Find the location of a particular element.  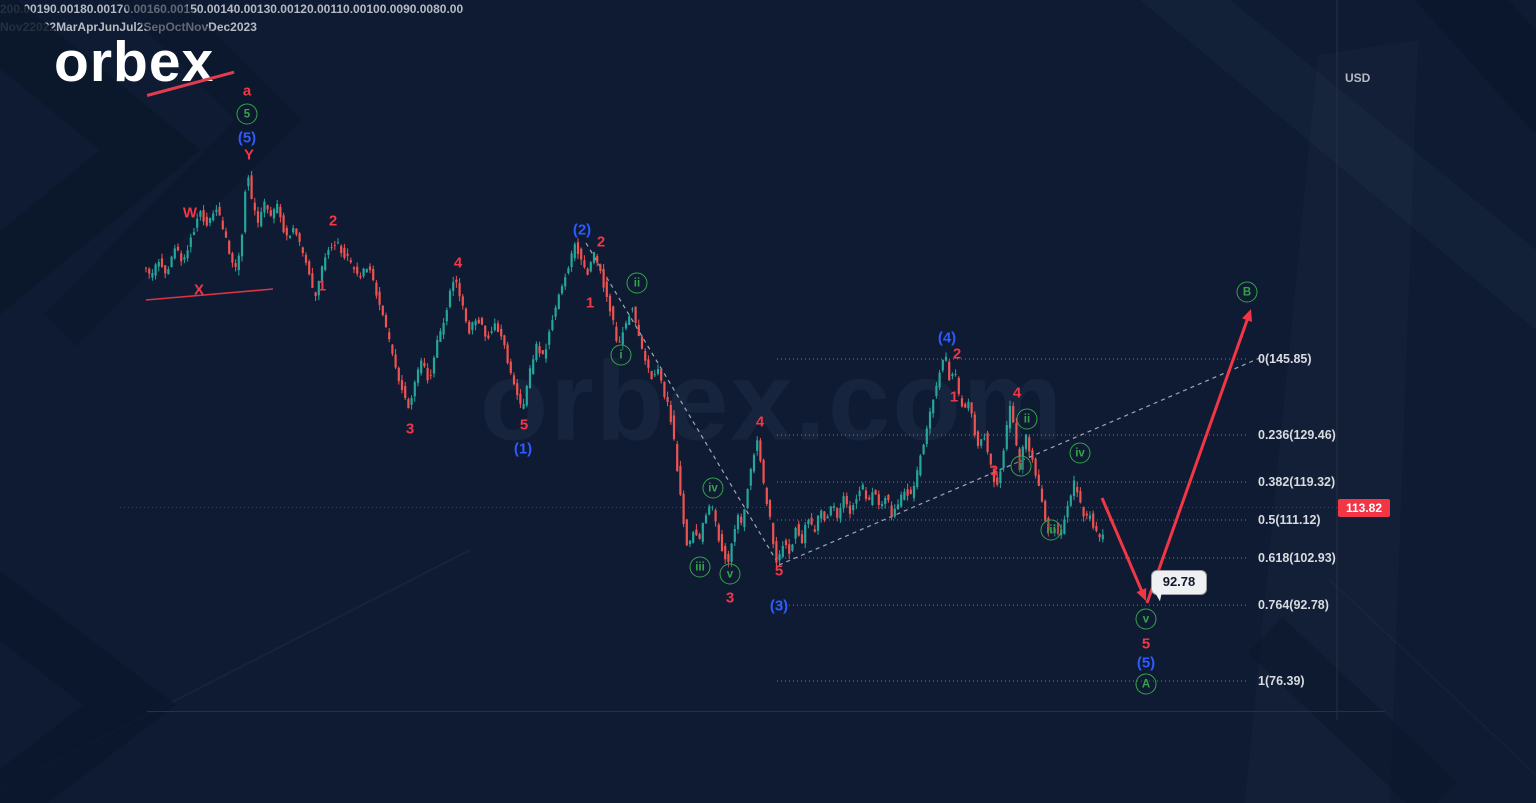

time-tick: Mar is located at coordinates (67, 27).